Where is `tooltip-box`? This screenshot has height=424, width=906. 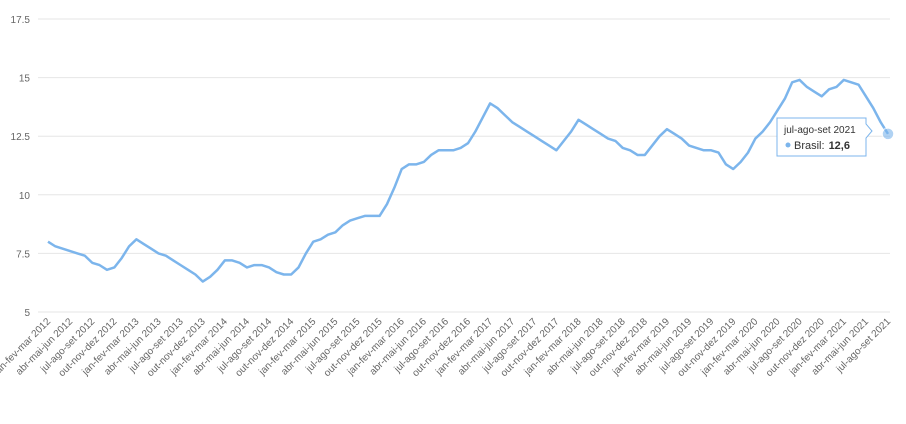
tooltip-box is located at coordinates (824, 137).